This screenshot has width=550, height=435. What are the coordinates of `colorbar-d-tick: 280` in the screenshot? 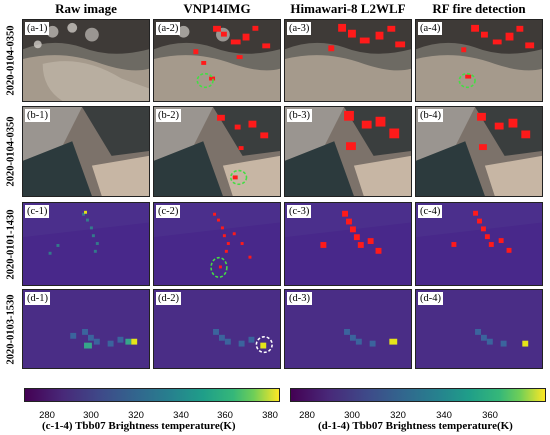 It's located at (307, 415).